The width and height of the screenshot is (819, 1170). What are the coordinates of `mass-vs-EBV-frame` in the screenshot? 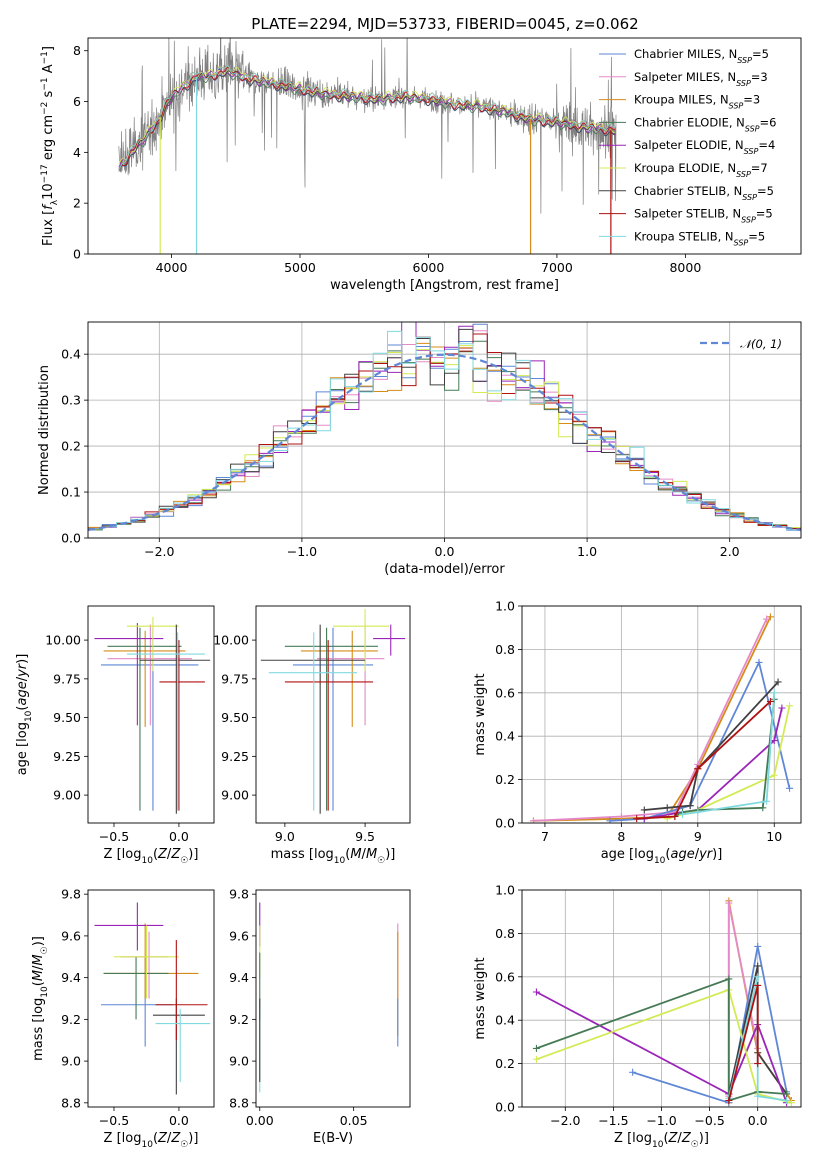 It's located at (333, 998).